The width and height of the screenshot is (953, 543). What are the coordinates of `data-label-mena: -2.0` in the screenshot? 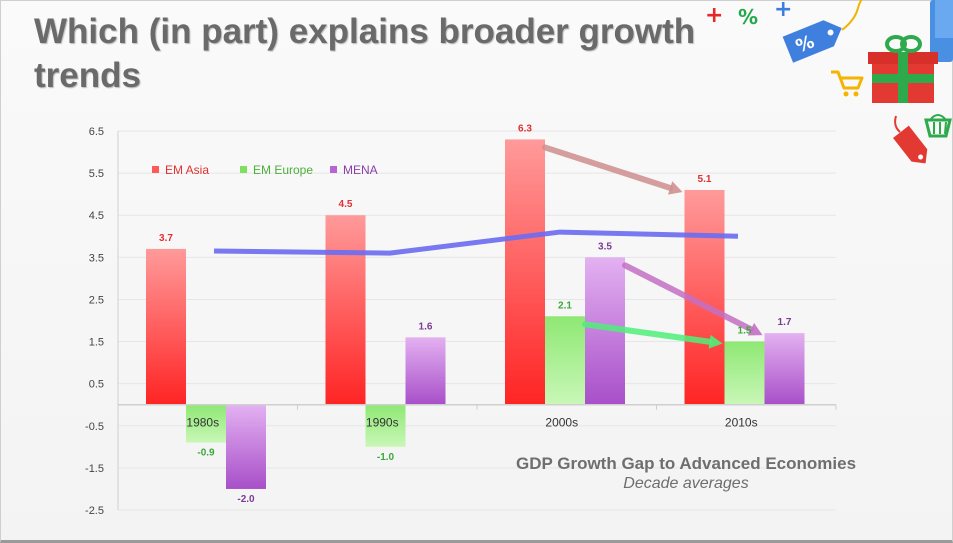 It's located at (246, 499).